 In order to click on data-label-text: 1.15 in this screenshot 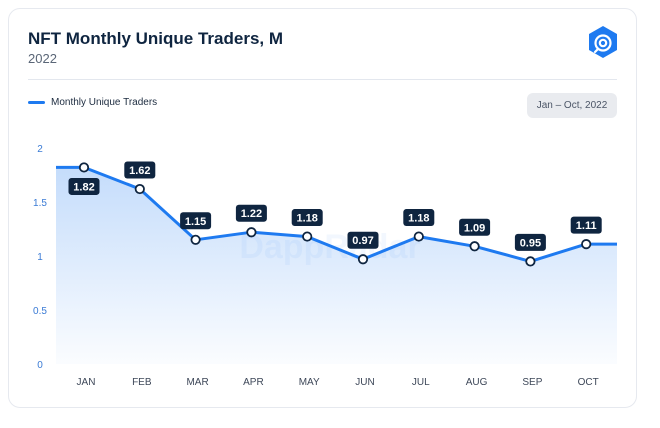, I will do `click(195, 222)`.